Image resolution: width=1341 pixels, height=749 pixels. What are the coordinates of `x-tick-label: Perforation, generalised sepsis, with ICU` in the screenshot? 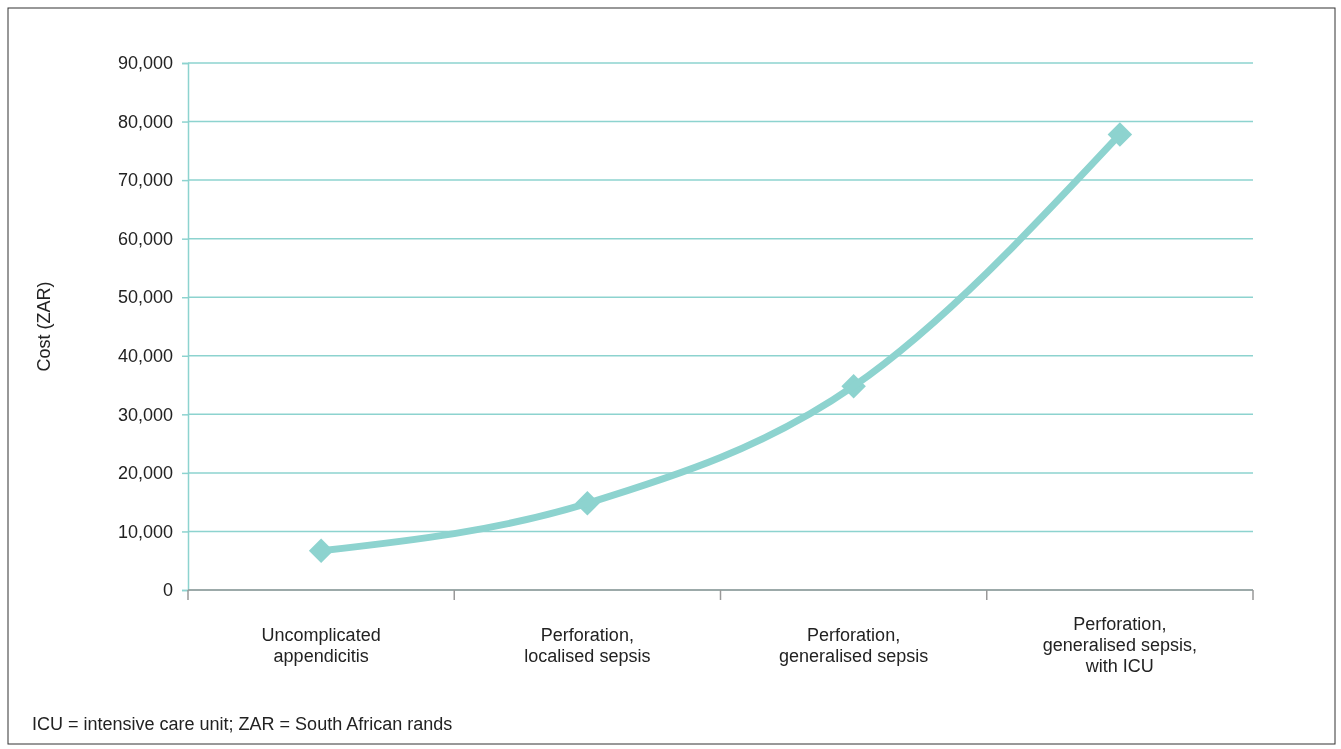 It's located at (1119, 645).